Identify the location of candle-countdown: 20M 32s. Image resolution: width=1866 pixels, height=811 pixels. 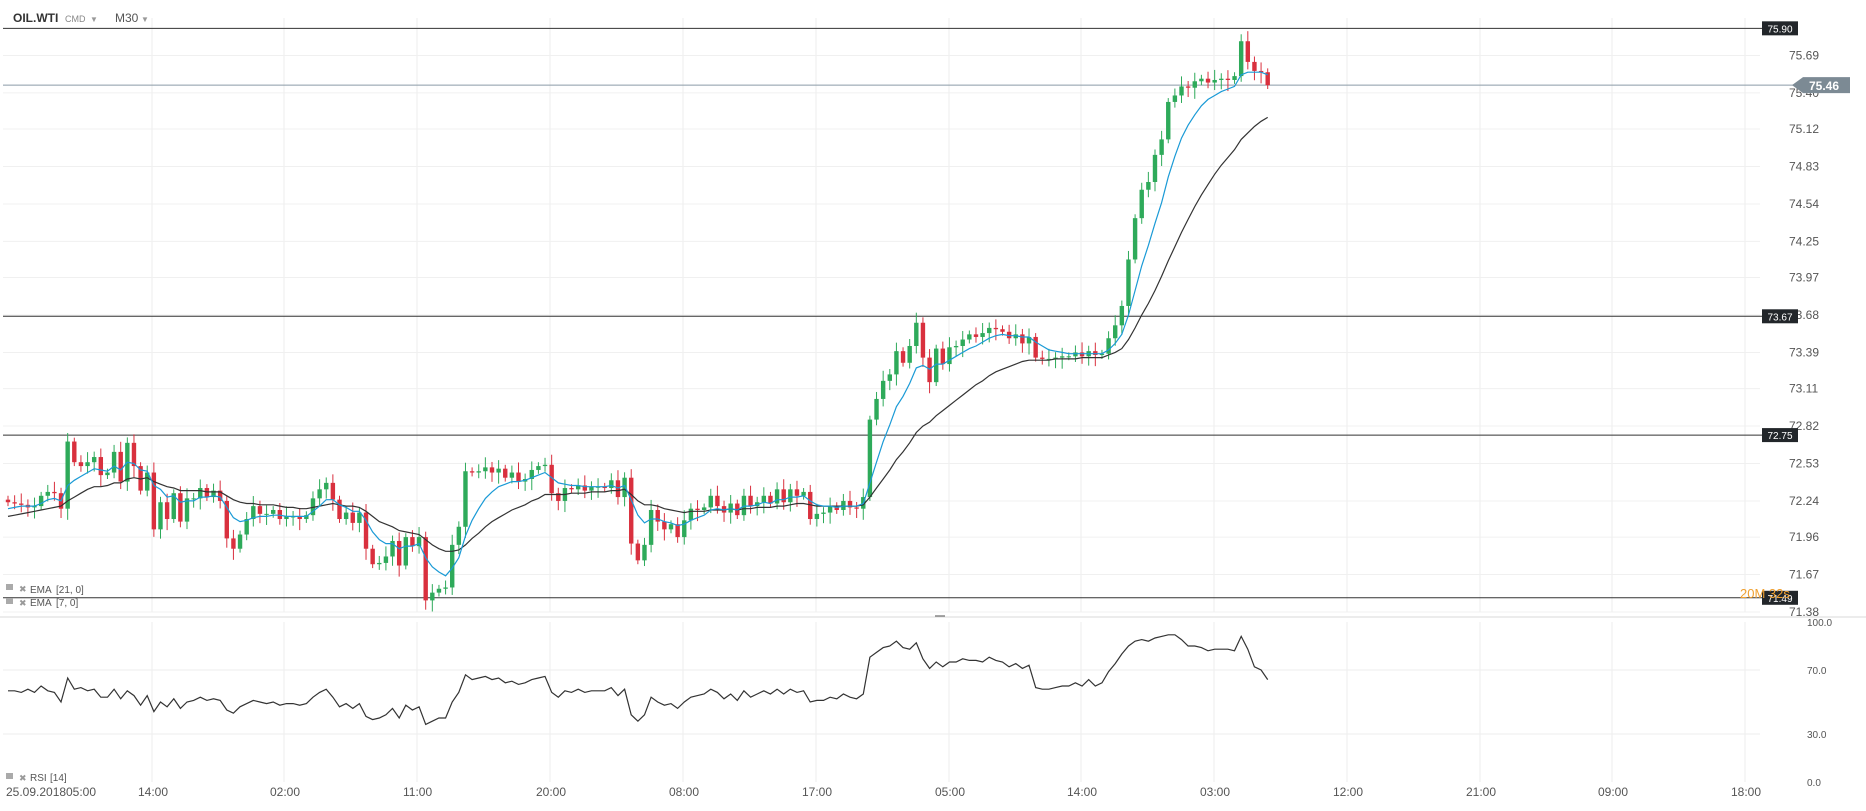
(1765, 593).